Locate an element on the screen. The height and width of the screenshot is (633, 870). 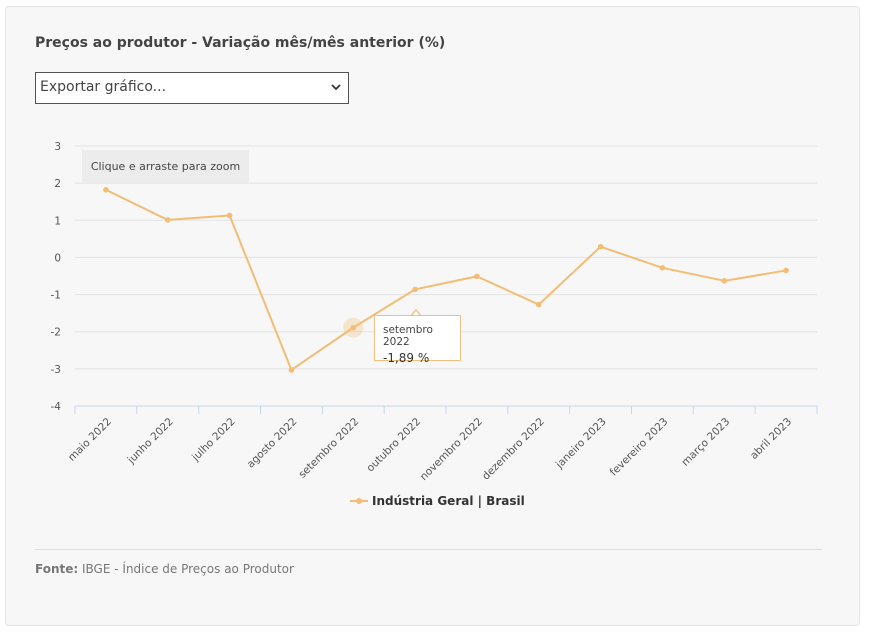
zoom-hint: Clique e arraste para zoom is located at coordinates (165, 166).